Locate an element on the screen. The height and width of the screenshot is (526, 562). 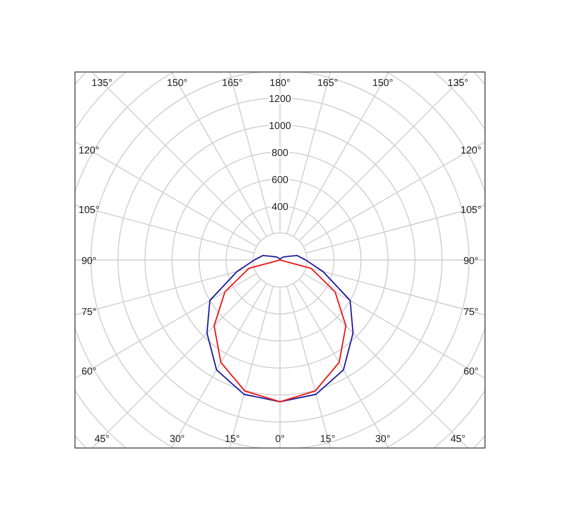
y-tick-label: 800 is located at coordinates (280, 153).